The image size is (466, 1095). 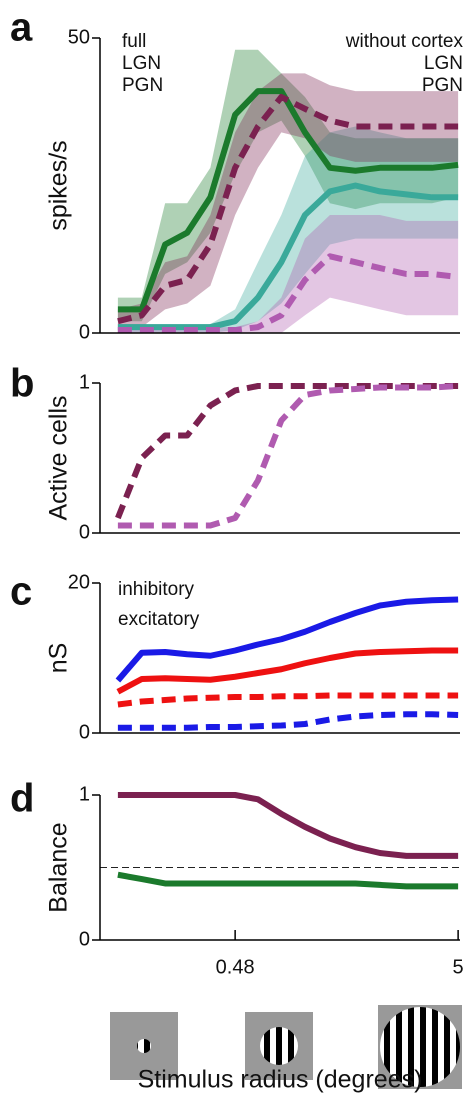 I want to click on stimulus-icons, so click(x=286, y=1047).